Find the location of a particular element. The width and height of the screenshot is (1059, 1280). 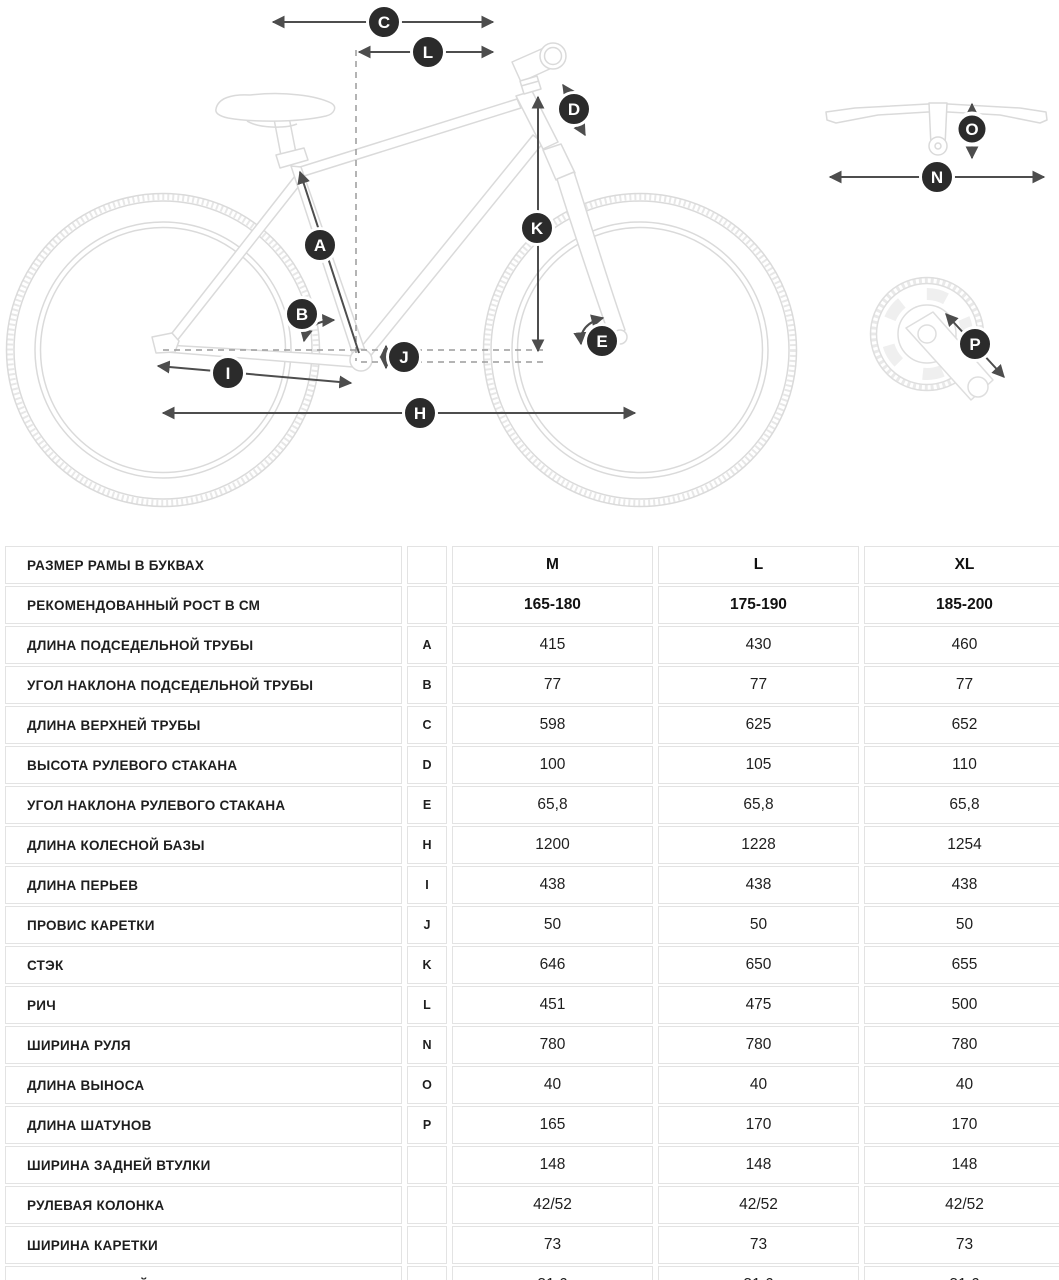

size-m-value-cell: 73 is located at coordinates (552, 1245).